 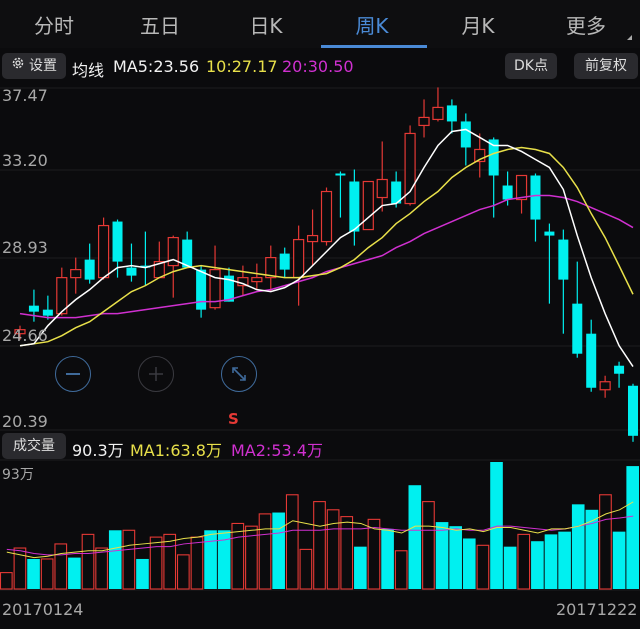 What do you see at coordinates (242, 66) in the screenshot?
I see `ma10-value: 10:27.17` at bounding box center [242, 66].